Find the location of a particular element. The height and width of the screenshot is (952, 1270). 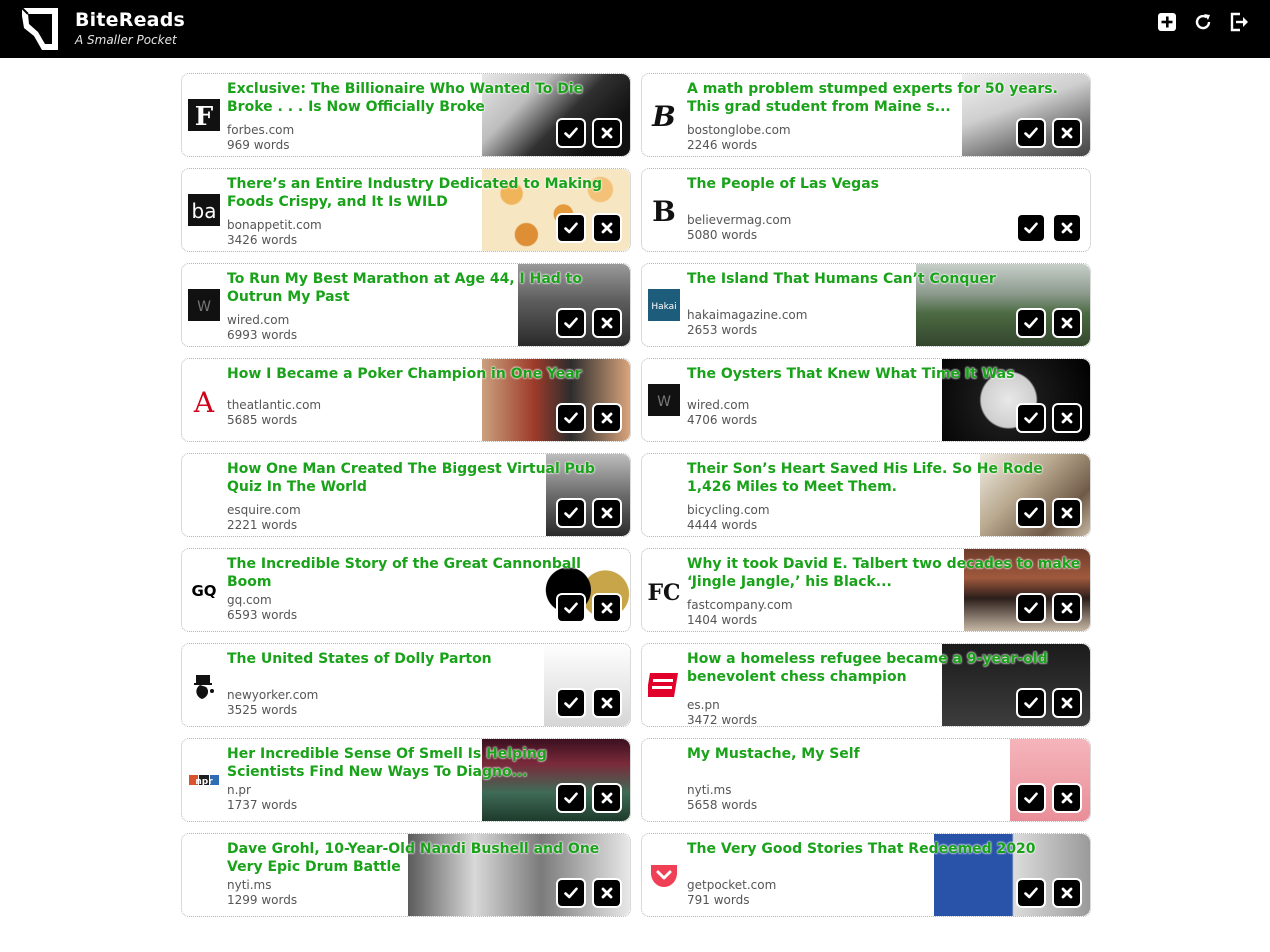

article-domain: n.pr is located at coordinates (239, 790).